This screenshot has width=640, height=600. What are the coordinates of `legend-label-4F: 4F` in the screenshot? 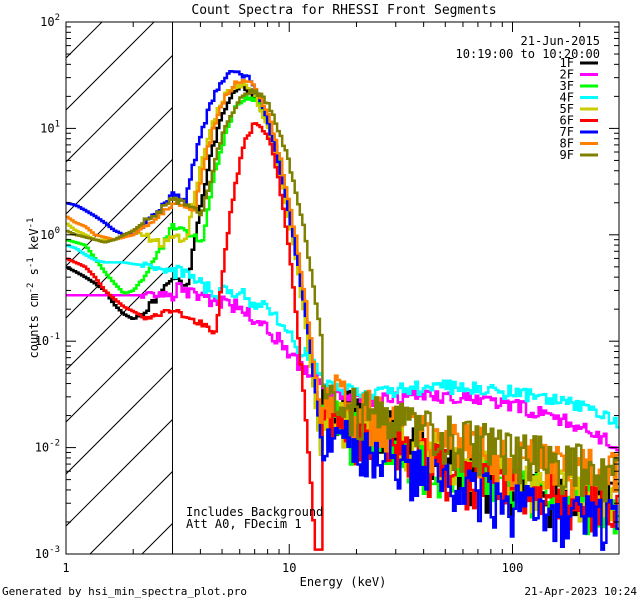 It's located at (567, 98).